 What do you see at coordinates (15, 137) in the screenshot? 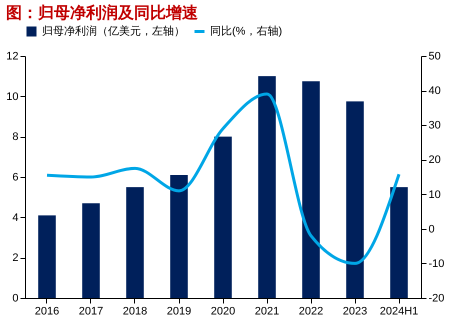
I see `y-tick-label: 8` at bounding box center [15, 137].